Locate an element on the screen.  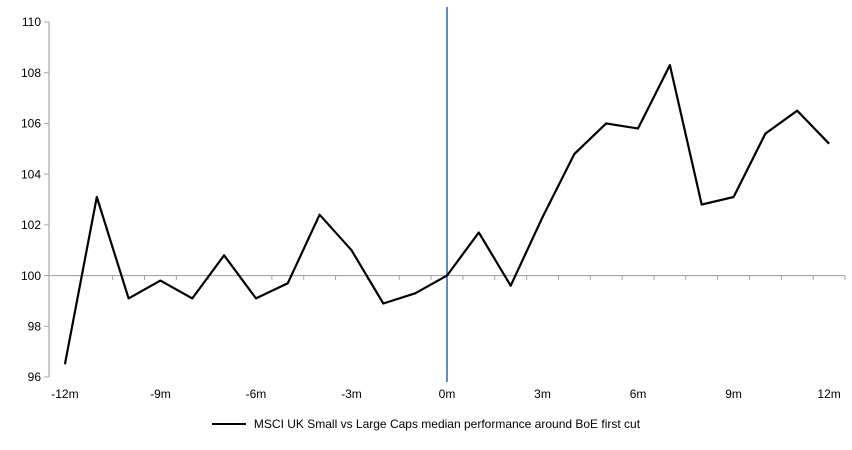
x-axis-label: 6m is located at coordinates (638, 394).